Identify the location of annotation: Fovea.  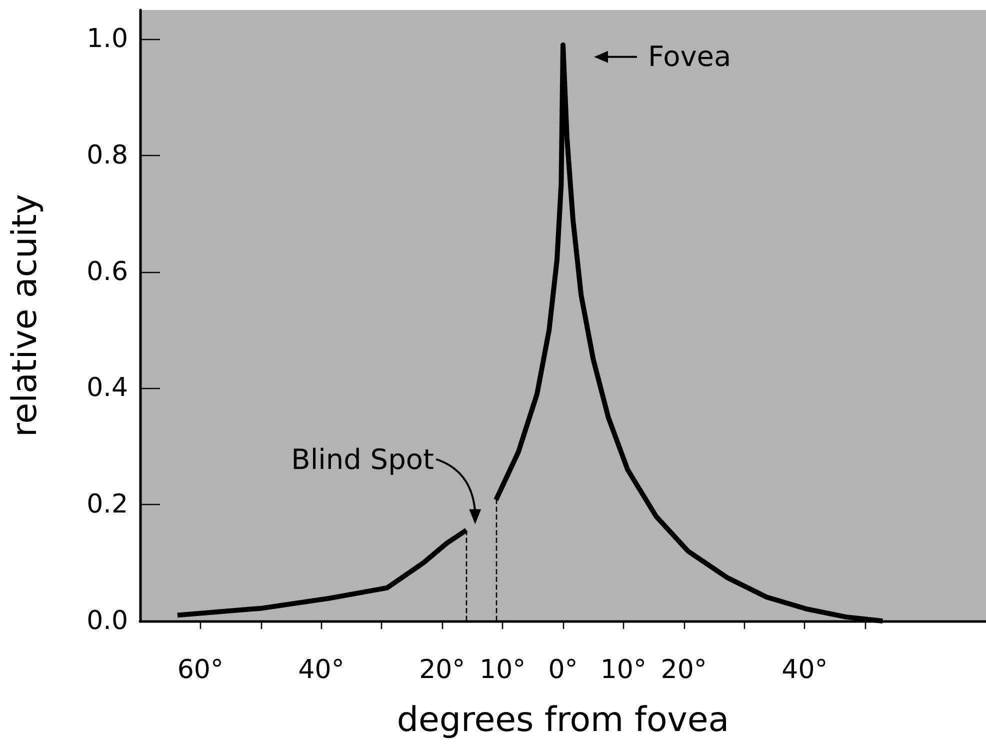
(690, 57).